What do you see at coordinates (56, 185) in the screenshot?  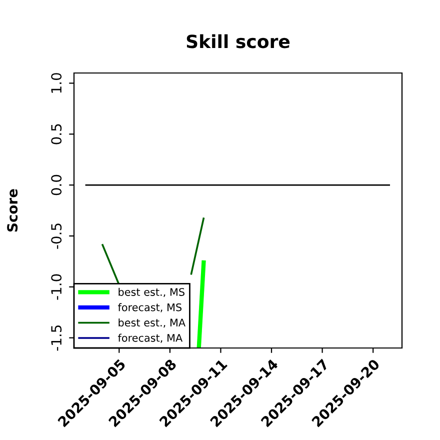 I see `y-tick-label: 0.0` at bounding box center [56, 185].